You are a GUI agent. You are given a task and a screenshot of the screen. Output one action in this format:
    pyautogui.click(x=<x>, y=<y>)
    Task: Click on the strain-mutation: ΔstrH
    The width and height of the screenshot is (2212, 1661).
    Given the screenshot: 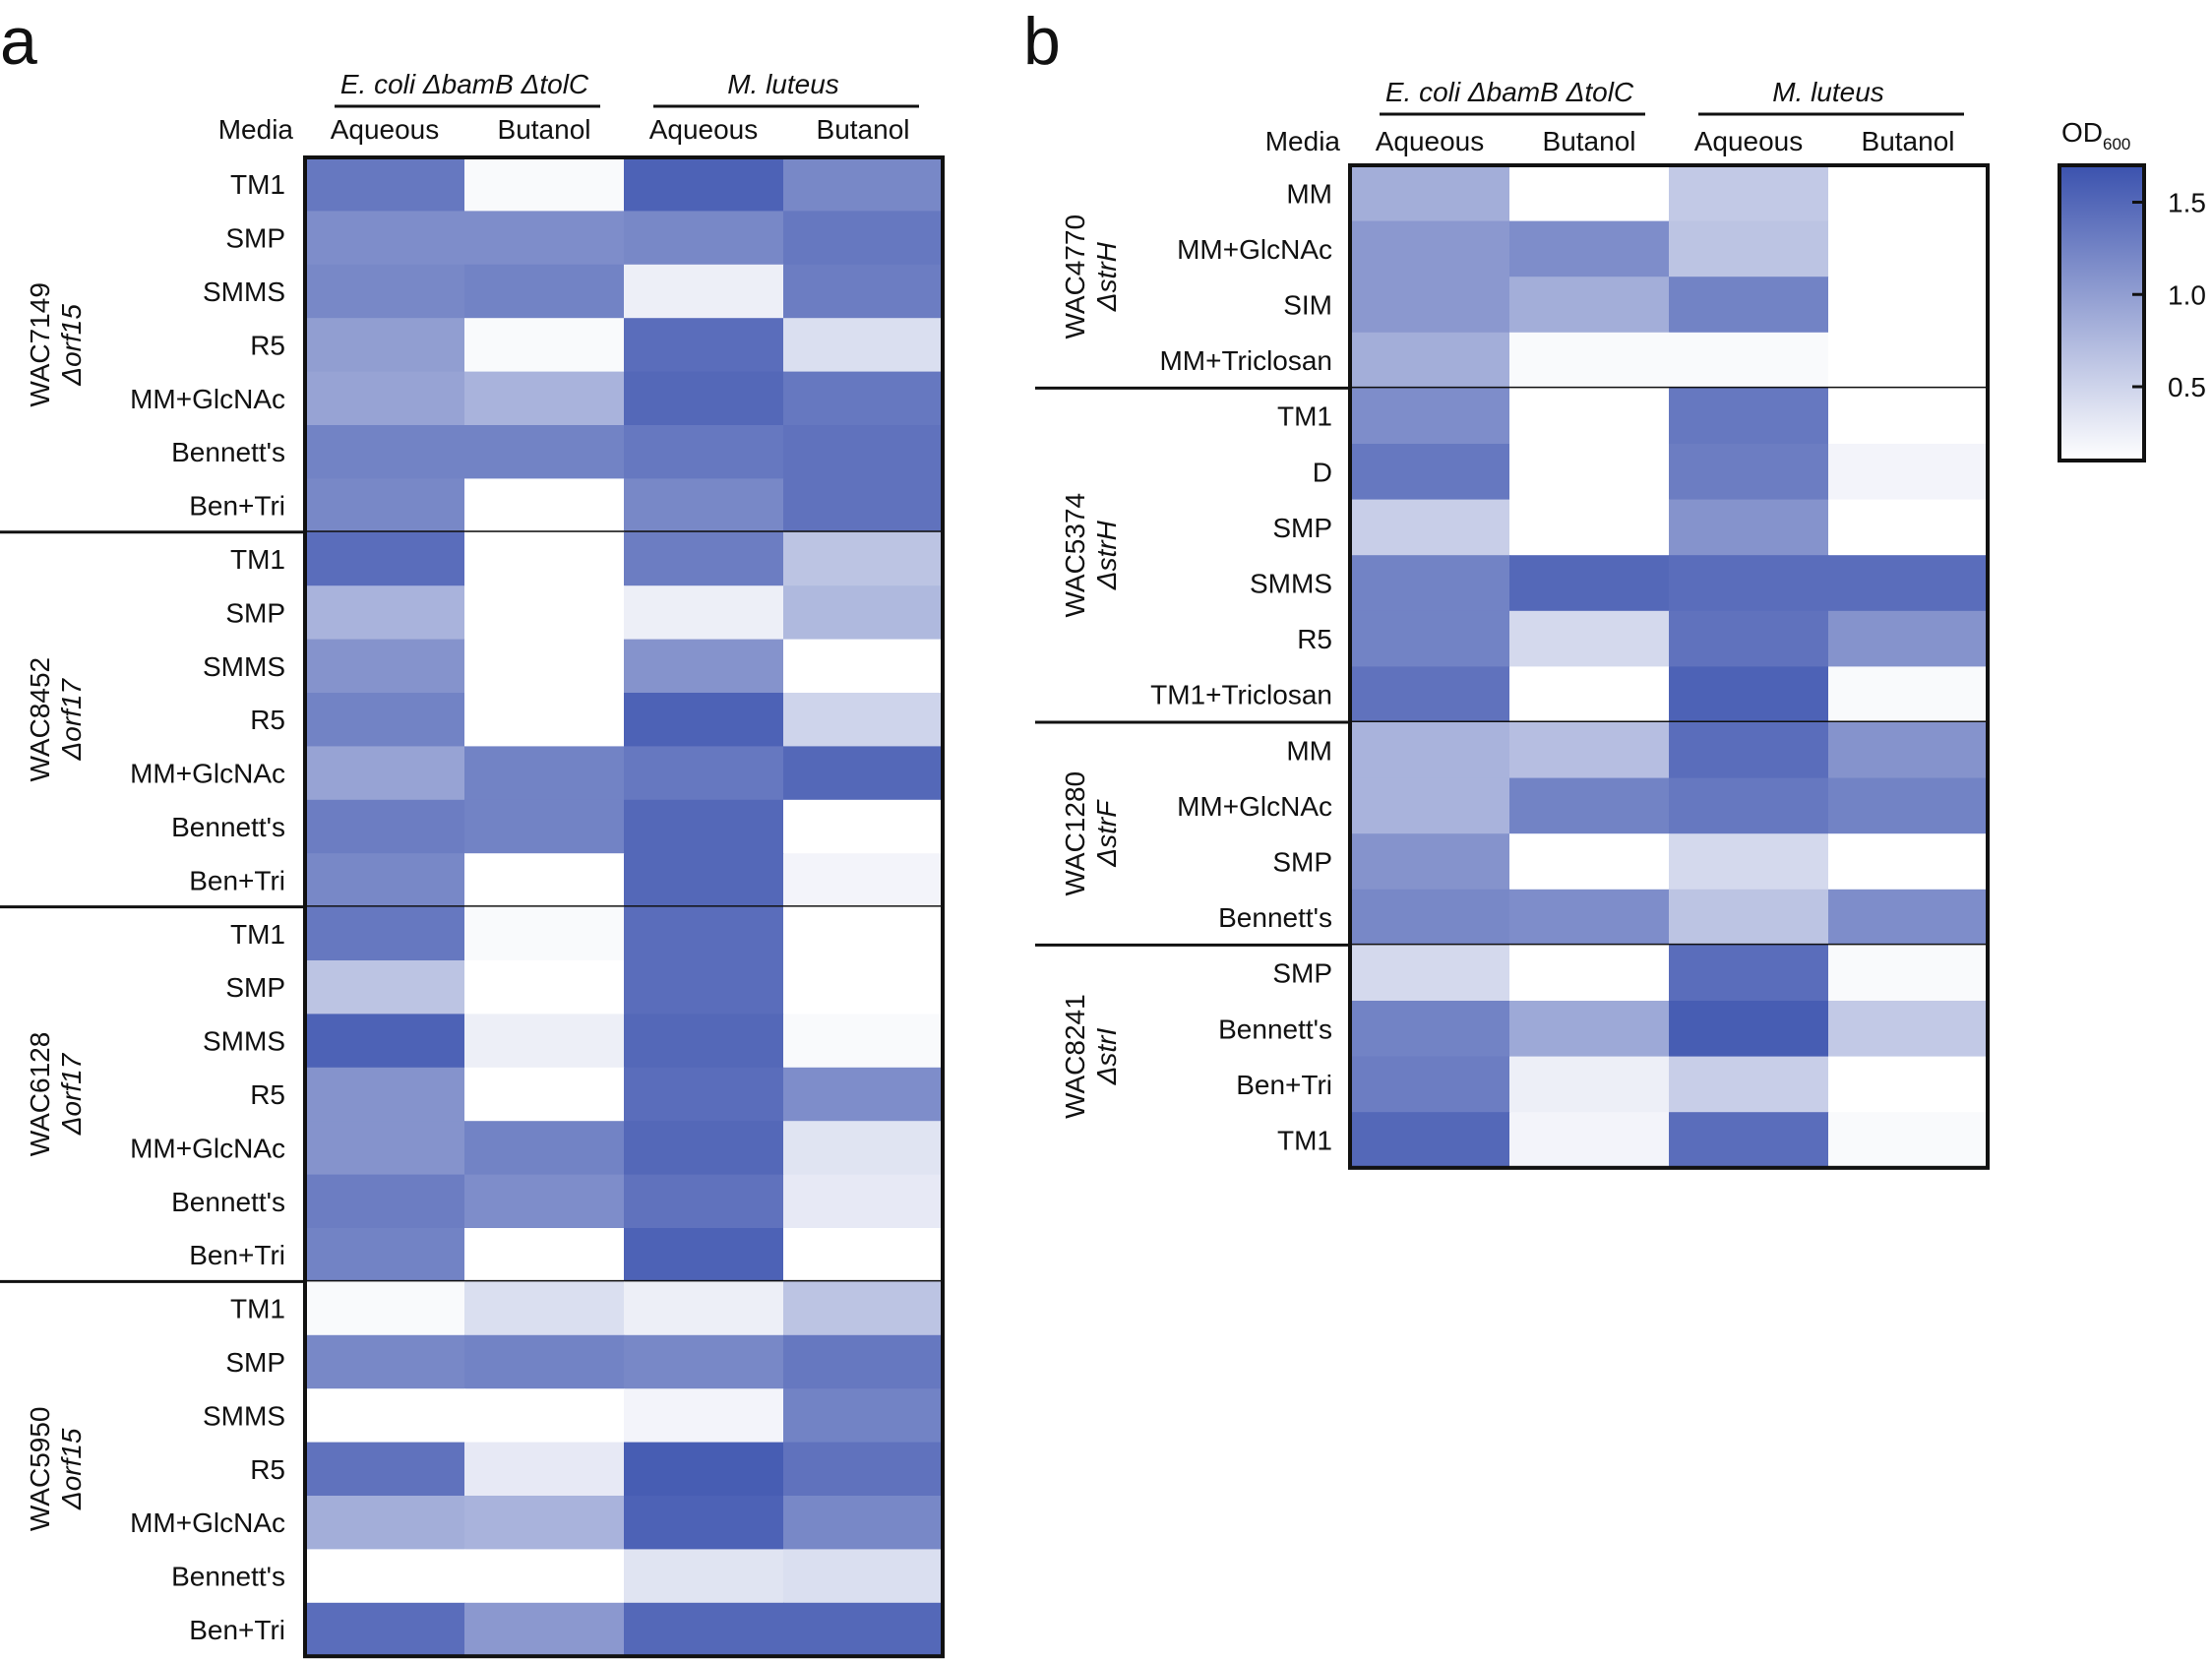 What is the action you would take?
    pyautogui.click(x=1106, y=277)
    